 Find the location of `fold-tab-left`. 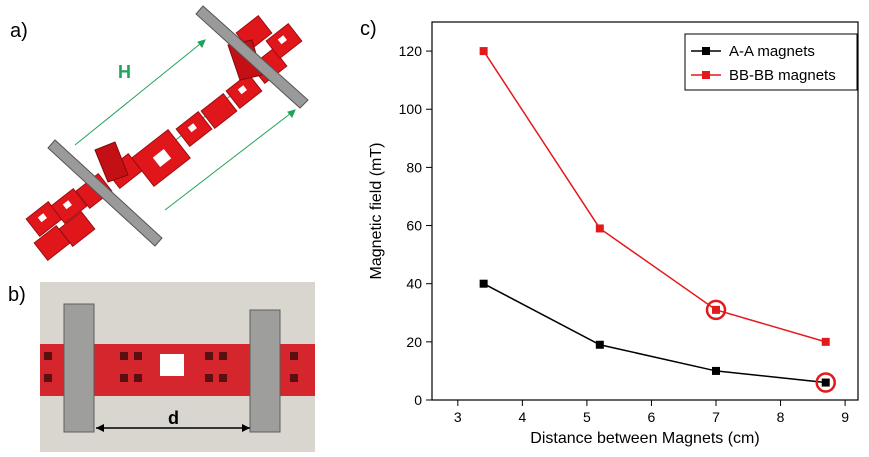

fold-tab-left is located at coordinates (111, 162).